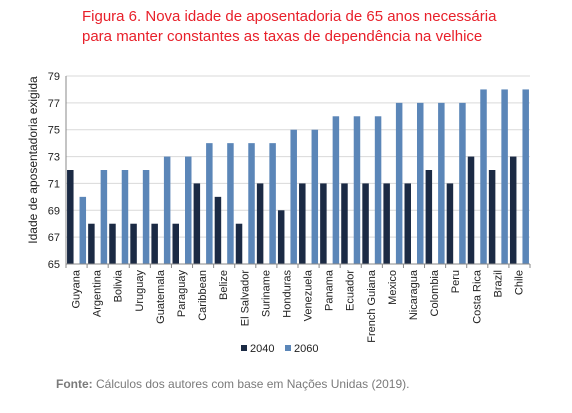  I want to click on y-tick-label: 69, so click(54, 211).